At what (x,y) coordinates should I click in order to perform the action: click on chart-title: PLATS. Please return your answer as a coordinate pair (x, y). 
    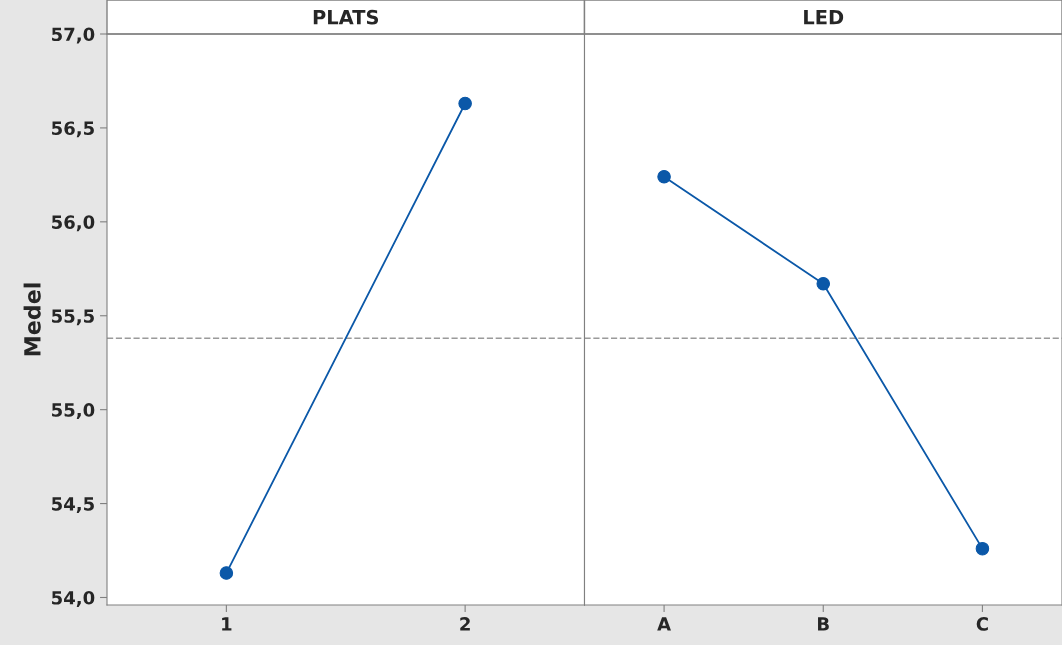
    Looking at the image, I should click on (346, 17).